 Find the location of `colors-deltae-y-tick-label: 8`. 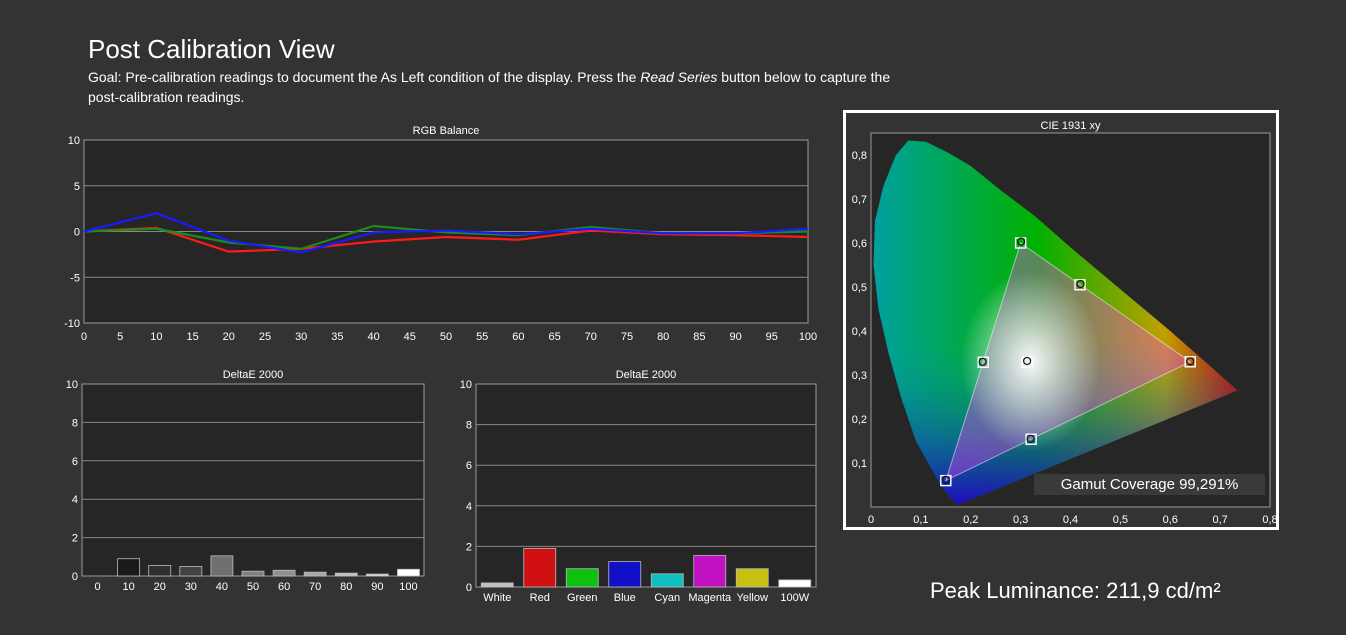

colors-deltae-y-tick-label: 8 is located at coordinates (469, 426).